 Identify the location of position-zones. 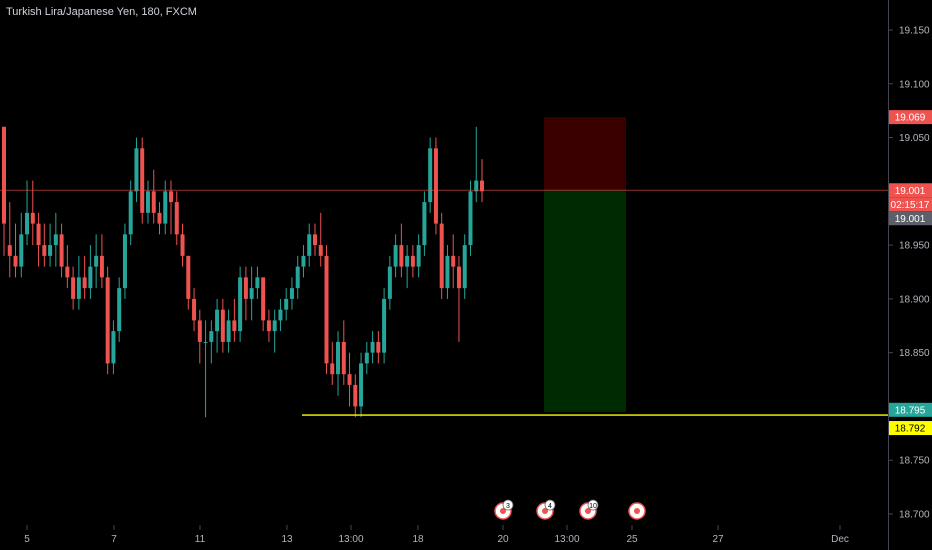
(585, 264).